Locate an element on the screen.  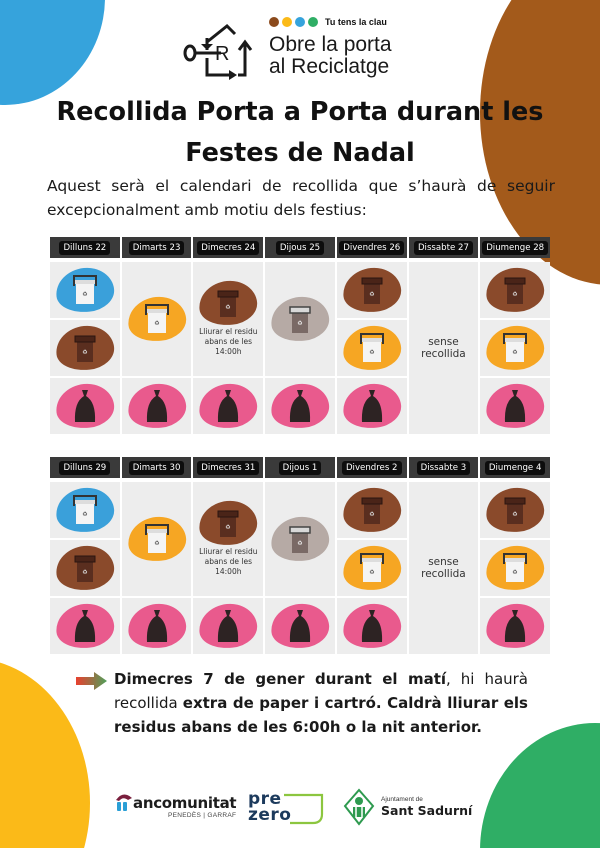
day-header: Dilluns 22 is located at coordinates (85, 247).